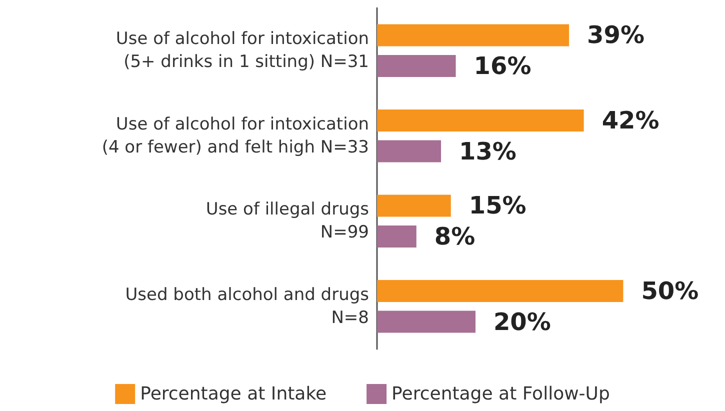  I want to click on legend-label: Percentage at Follow-Up, so click(501, 394).